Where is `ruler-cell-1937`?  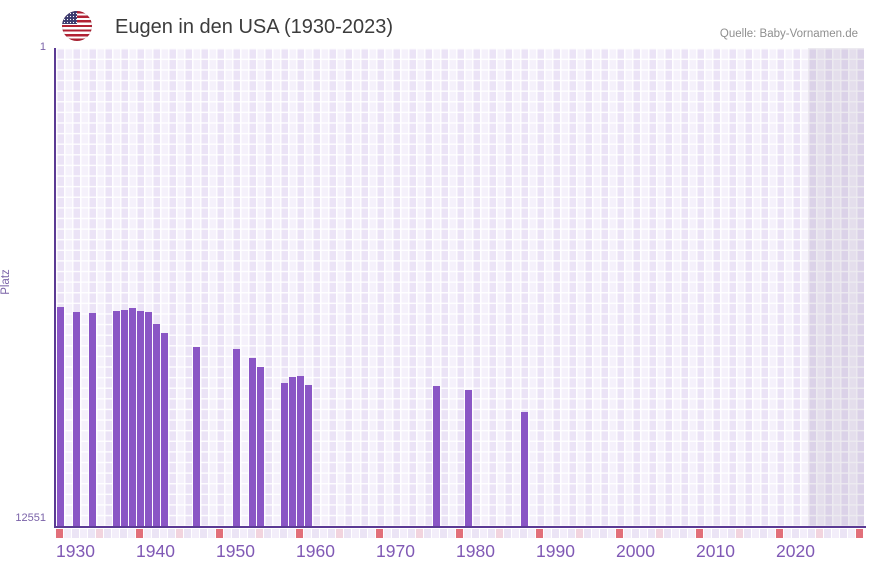 ruler-cell-1937 is located at coordinates (115, 533).